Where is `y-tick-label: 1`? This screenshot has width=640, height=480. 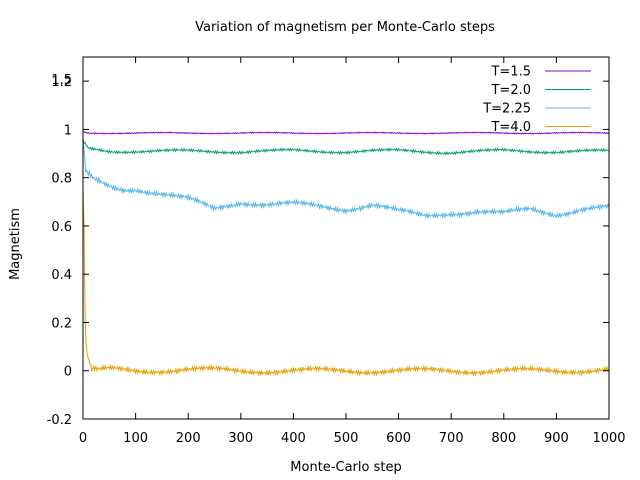 y-tick-label: 1 is located at coordinates (68, 130).